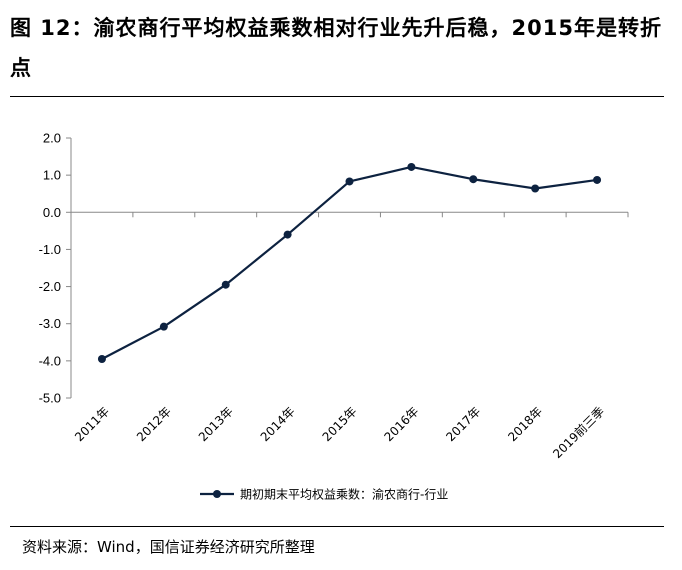  What do you see at coordinates (154, 424) in the screenshot?
I see `x-tick-label: 2012年` at bounding box center [154, 424].